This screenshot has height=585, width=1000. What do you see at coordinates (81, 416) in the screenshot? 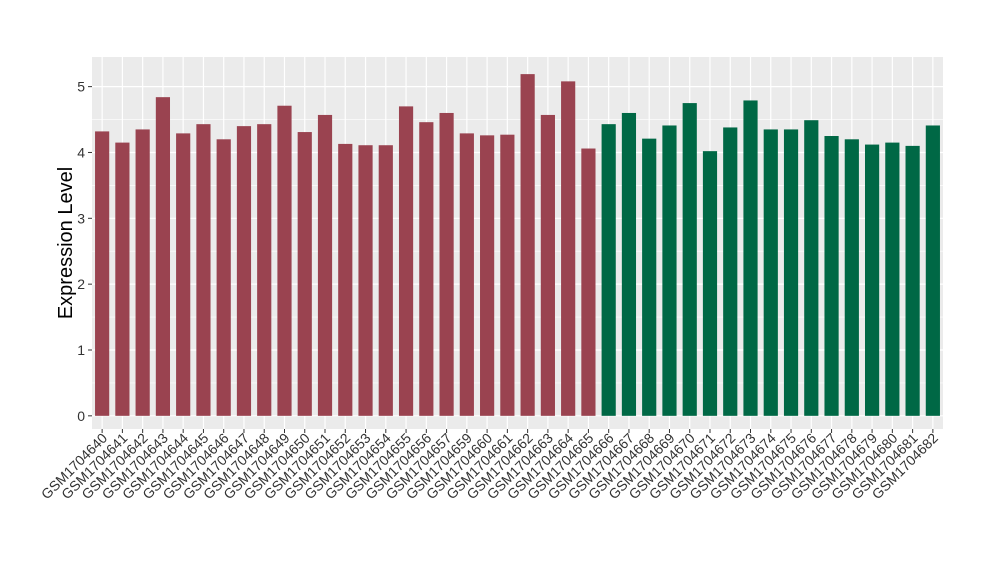
I see `y-tick-label: 0` at bounding box center [81, 416].